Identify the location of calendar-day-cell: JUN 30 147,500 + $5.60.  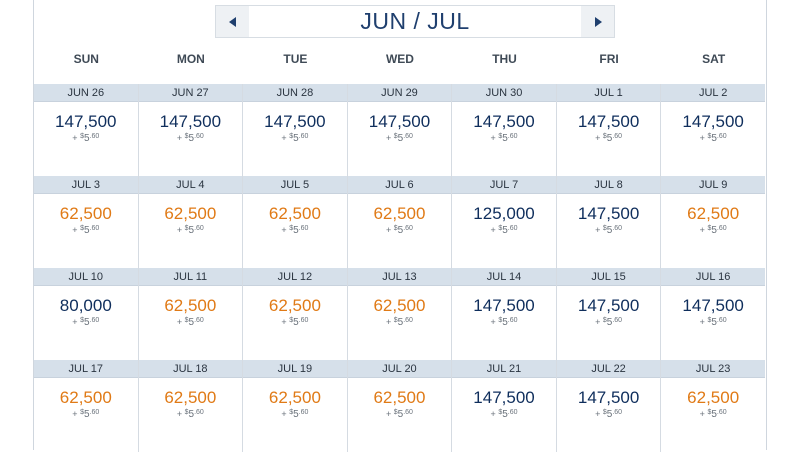
(504, 130).